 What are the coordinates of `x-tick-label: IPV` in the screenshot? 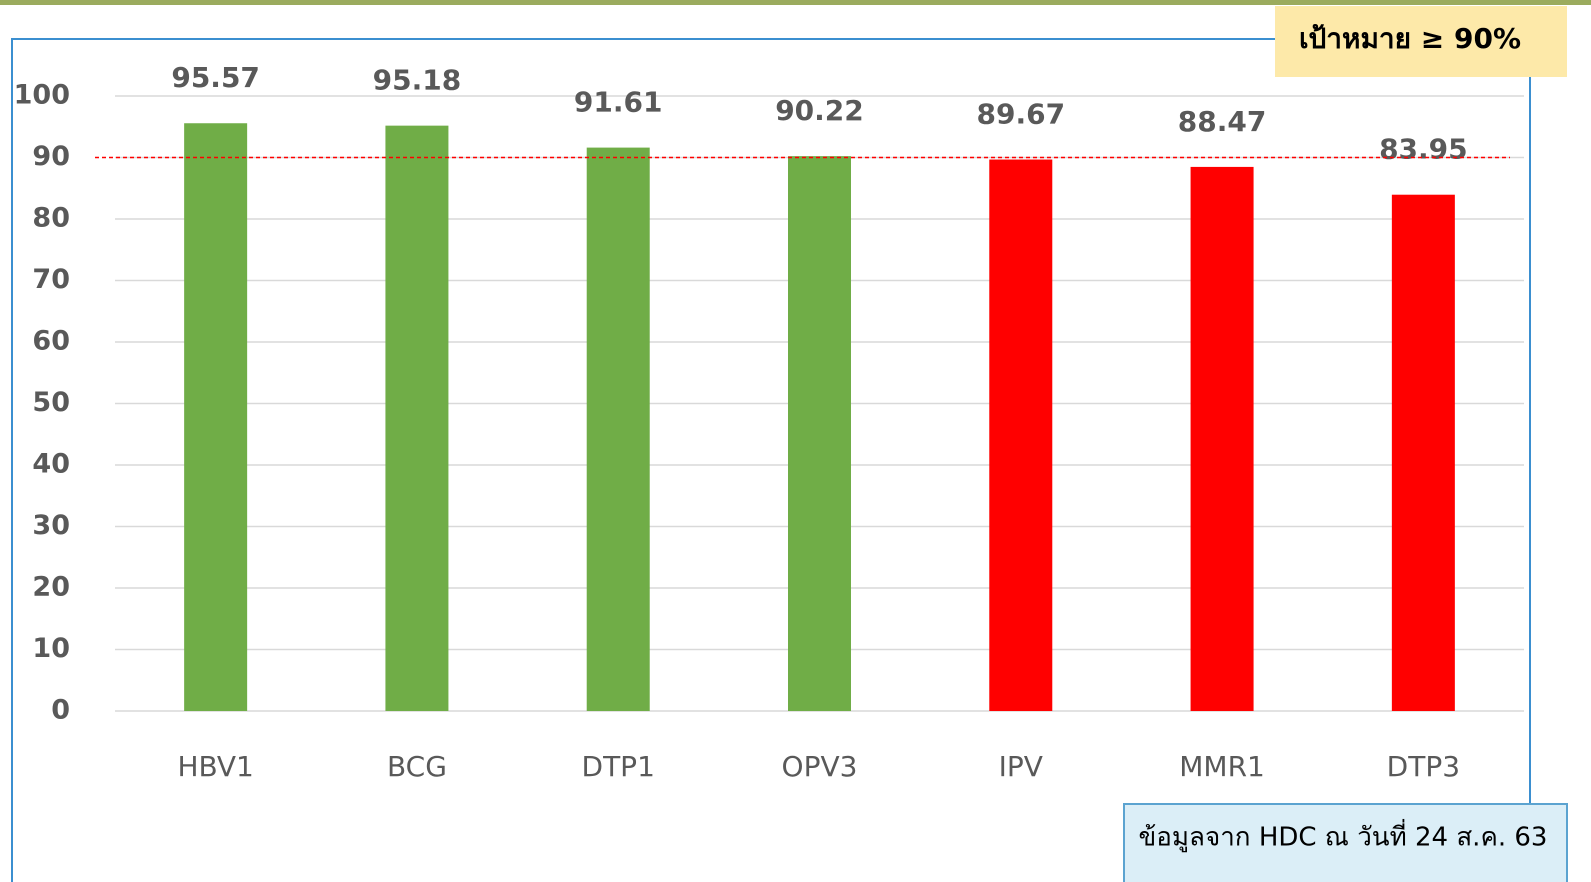 It's located at (1021, 766).